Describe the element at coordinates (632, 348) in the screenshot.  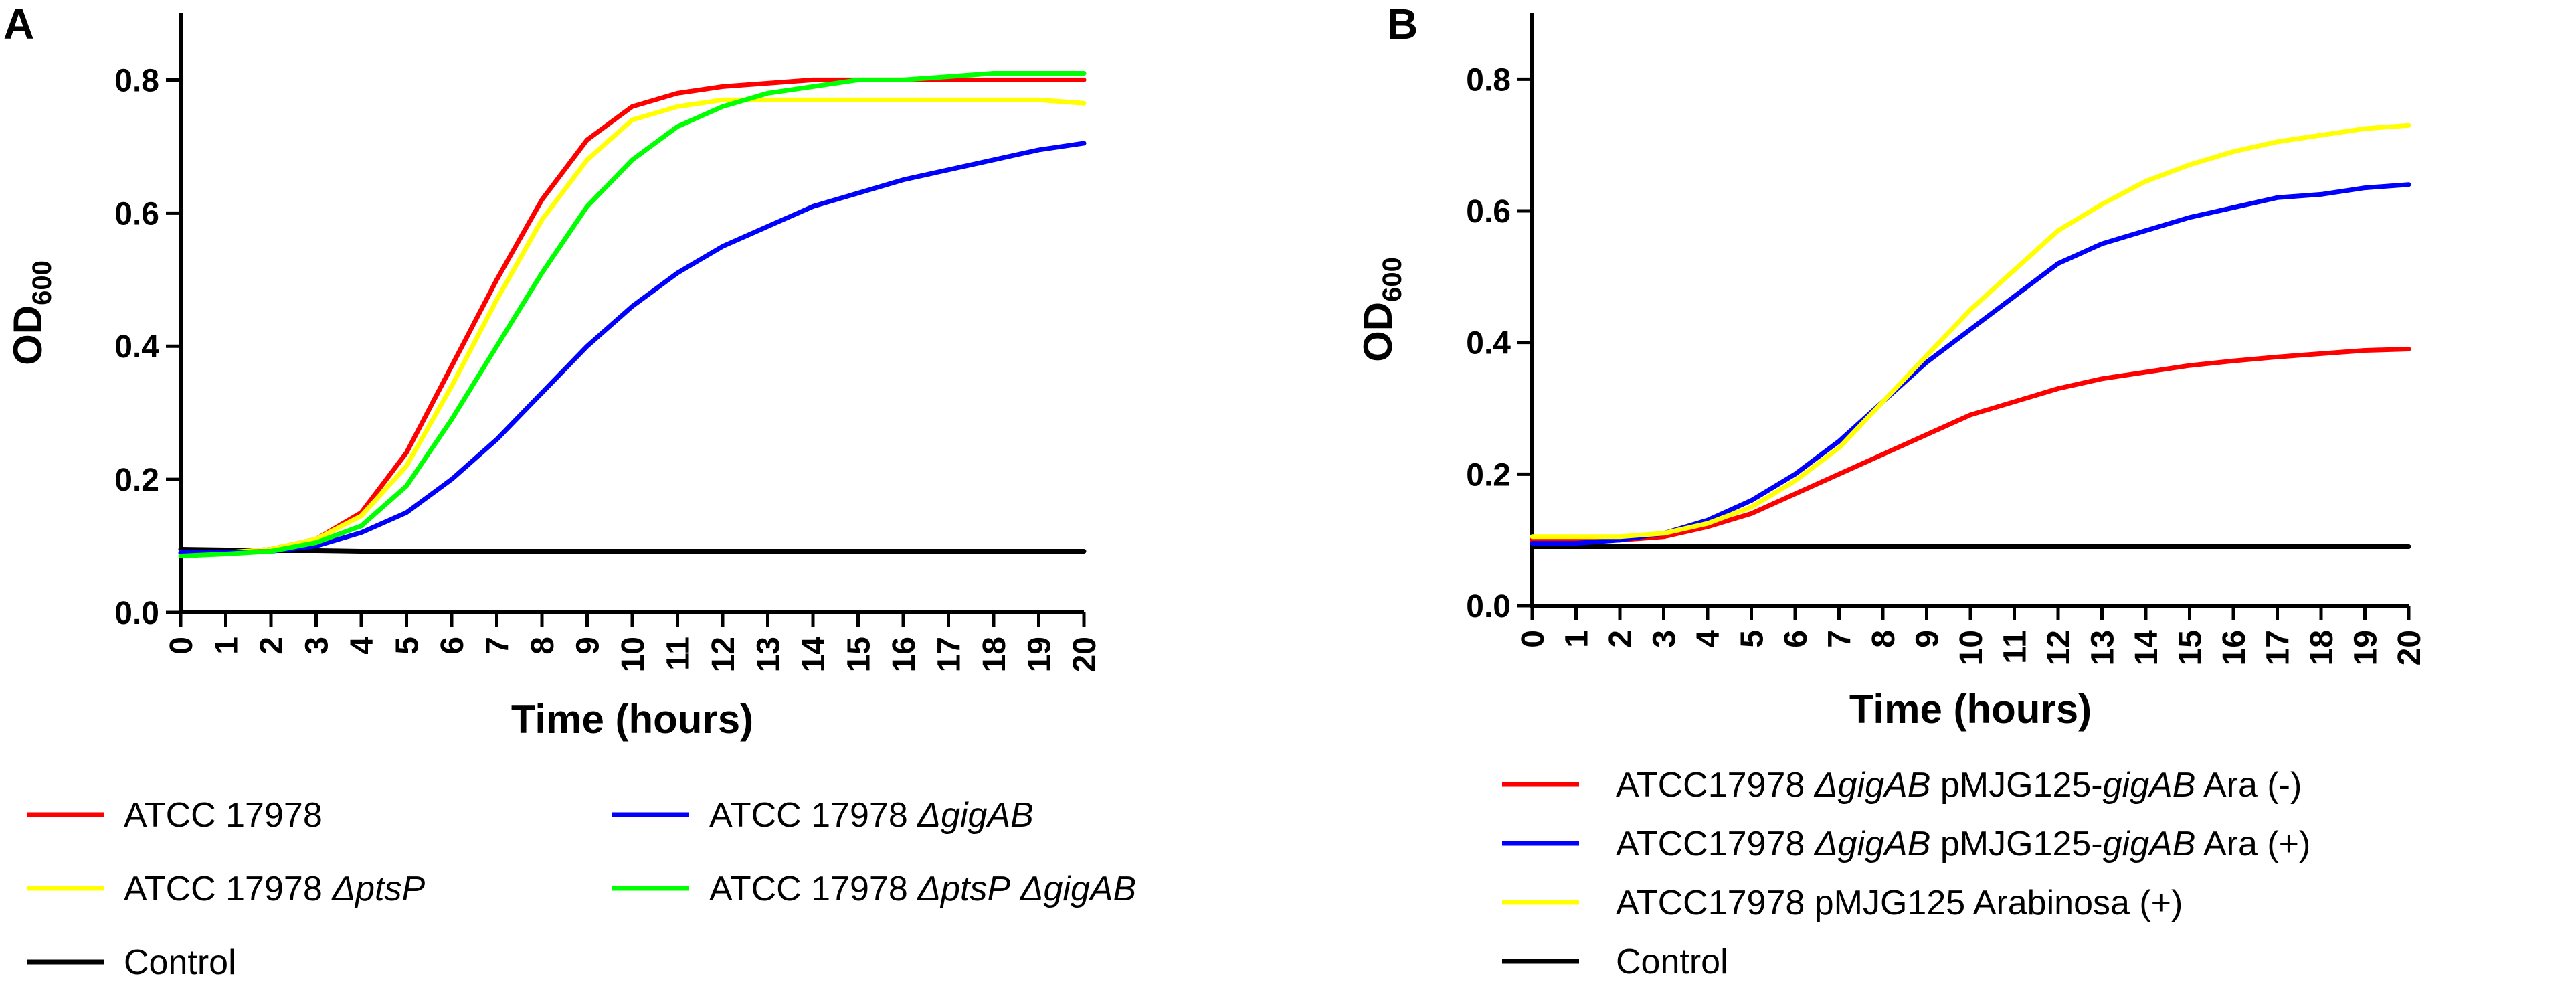
I see `series-line-atcc-17978-delta-gigab` at that location.